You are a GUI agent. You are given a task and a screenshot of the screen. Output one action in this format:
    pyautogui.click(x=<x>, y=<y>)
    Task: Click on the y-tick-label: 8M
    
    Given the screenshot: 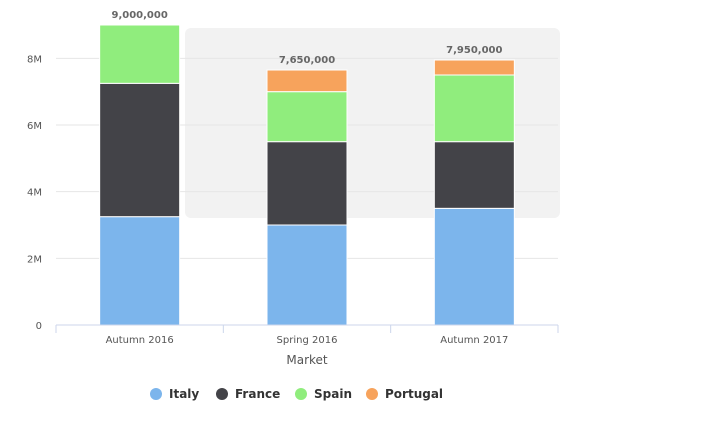 What is the action you would take?
    pyautogui.click(x=34, y=59)
    